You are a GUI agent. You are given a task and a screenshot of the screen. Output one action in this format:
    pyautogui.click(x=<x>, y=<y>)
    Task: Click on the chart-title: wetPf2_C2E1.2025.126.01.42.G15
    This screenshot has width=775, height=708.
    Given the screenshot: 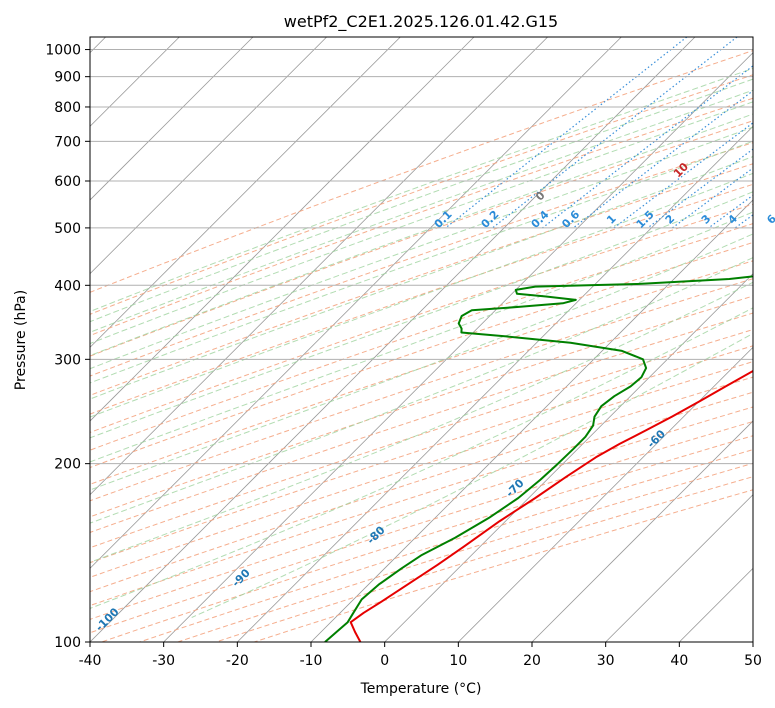 What is the action you would take?
    pyautogui.click(x=421, y=22)
    